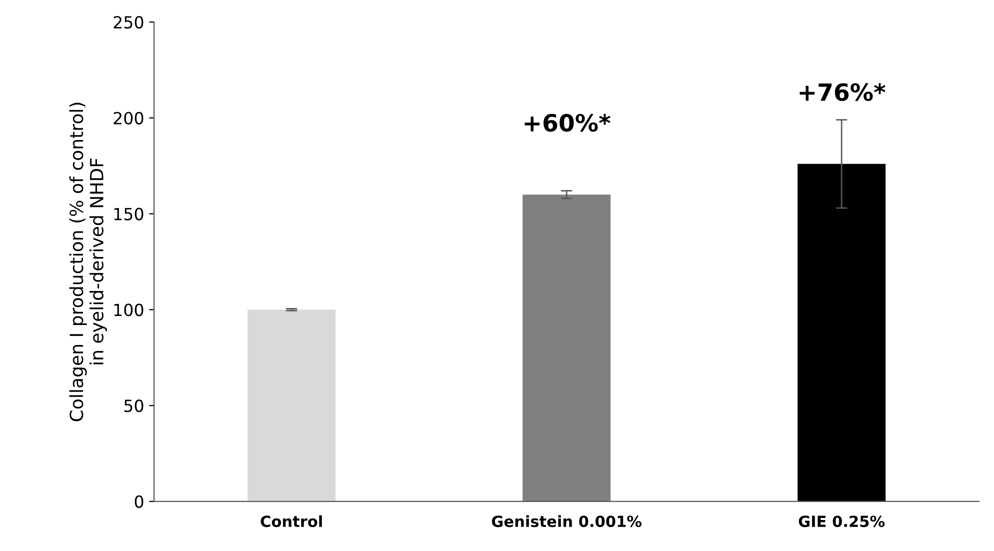 Image resolution: width=994 pixels, height=551 pixels. What do you see at coordinates (139, 501) in the screenshot?
I see `y-tick-label: 0` at bounding box center [139, 501].